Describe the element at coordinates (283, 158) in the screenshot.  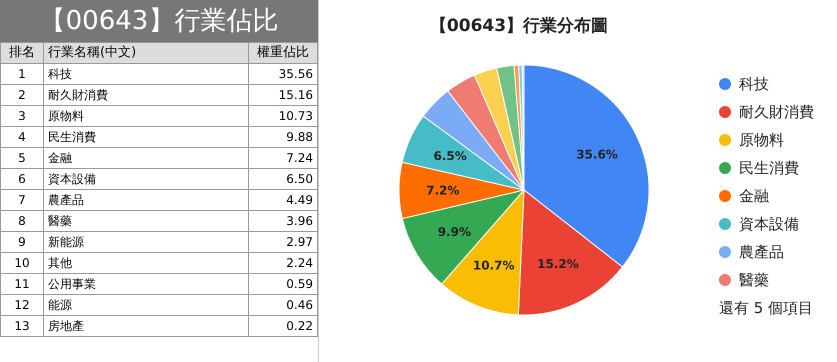
I see `text: 7.24` at that location.